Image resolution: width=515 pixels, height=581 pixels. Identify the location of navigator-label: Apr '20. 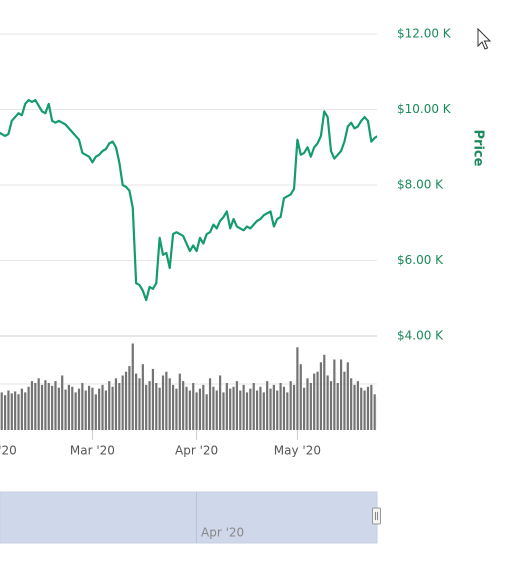
(222, 533).